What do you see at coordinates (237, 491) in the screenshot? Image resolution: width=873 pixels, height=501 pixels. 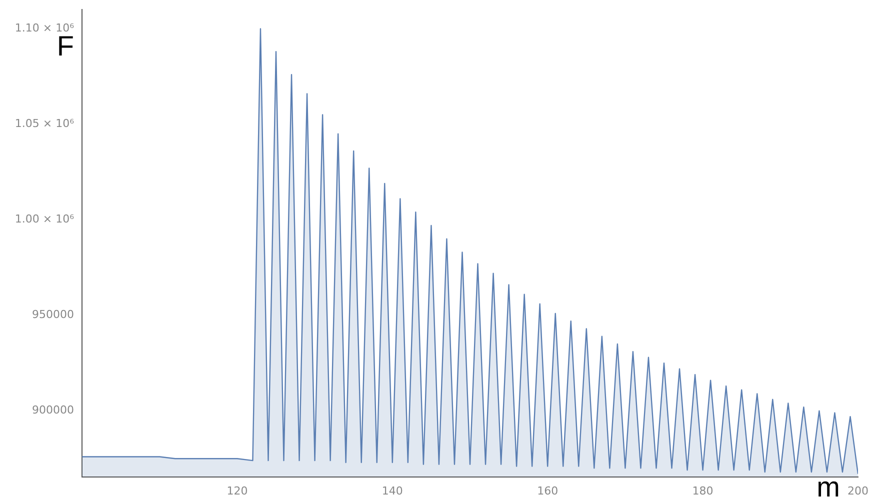 I see `x-tick-label: 120` at bounding box center [237, 491].